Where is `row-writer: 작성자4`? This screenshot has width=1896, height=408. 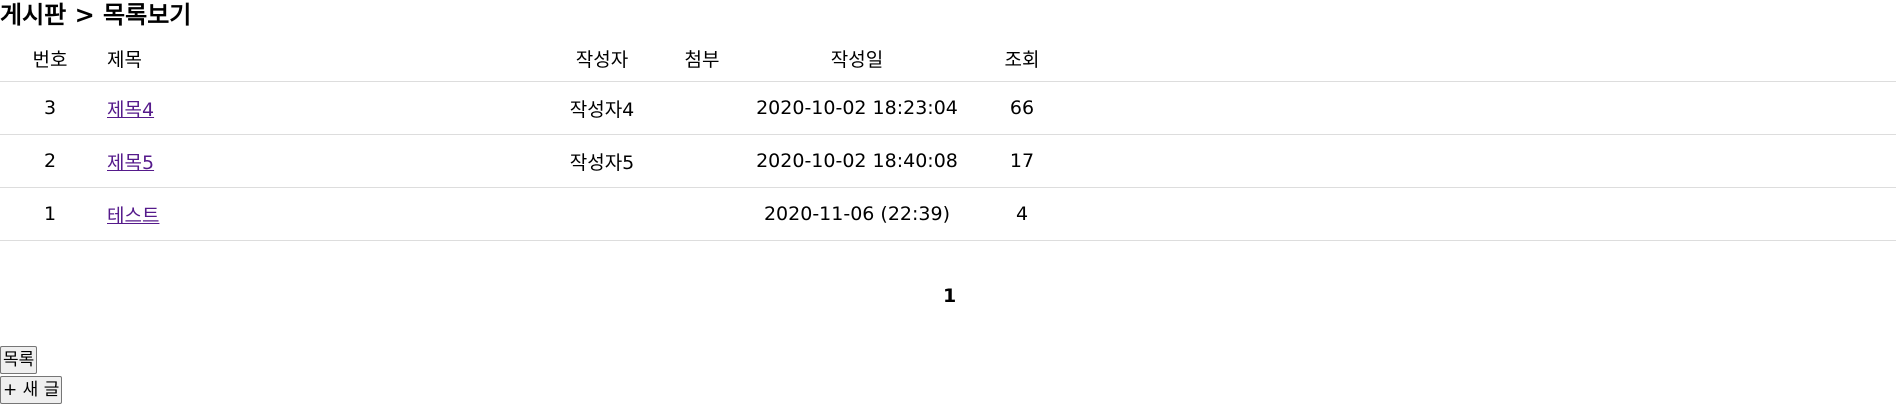
row-writer: 작성자4 is located at coordinates (602, 108).